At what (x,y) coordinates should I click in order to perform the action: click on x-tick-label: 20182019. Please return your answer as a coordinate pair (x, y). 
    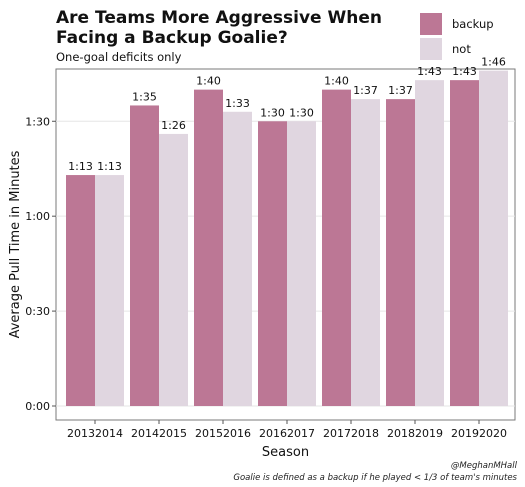
    Looking at the image, I should click on (415, 433).